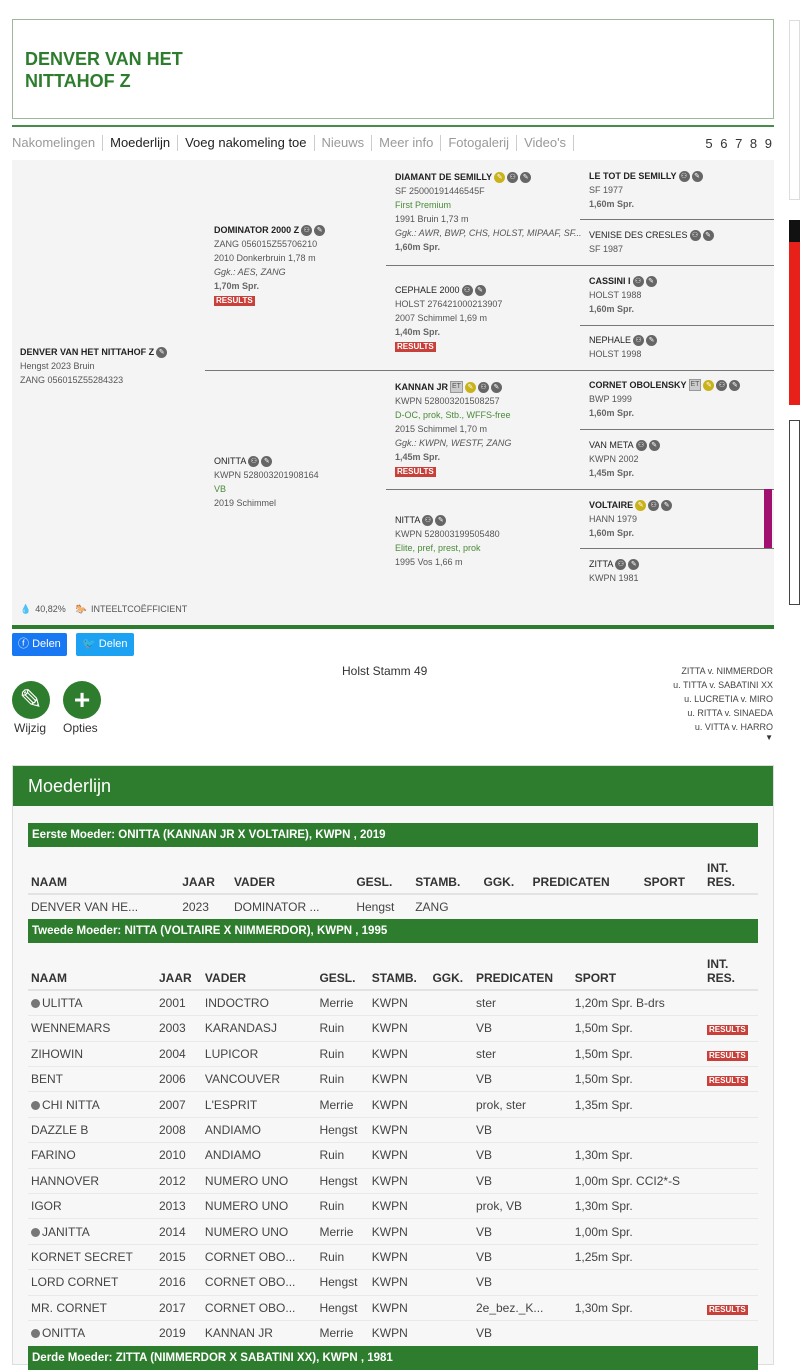  I want to click on facebook-share-button: ⓕ Delen, so click(39, 644).